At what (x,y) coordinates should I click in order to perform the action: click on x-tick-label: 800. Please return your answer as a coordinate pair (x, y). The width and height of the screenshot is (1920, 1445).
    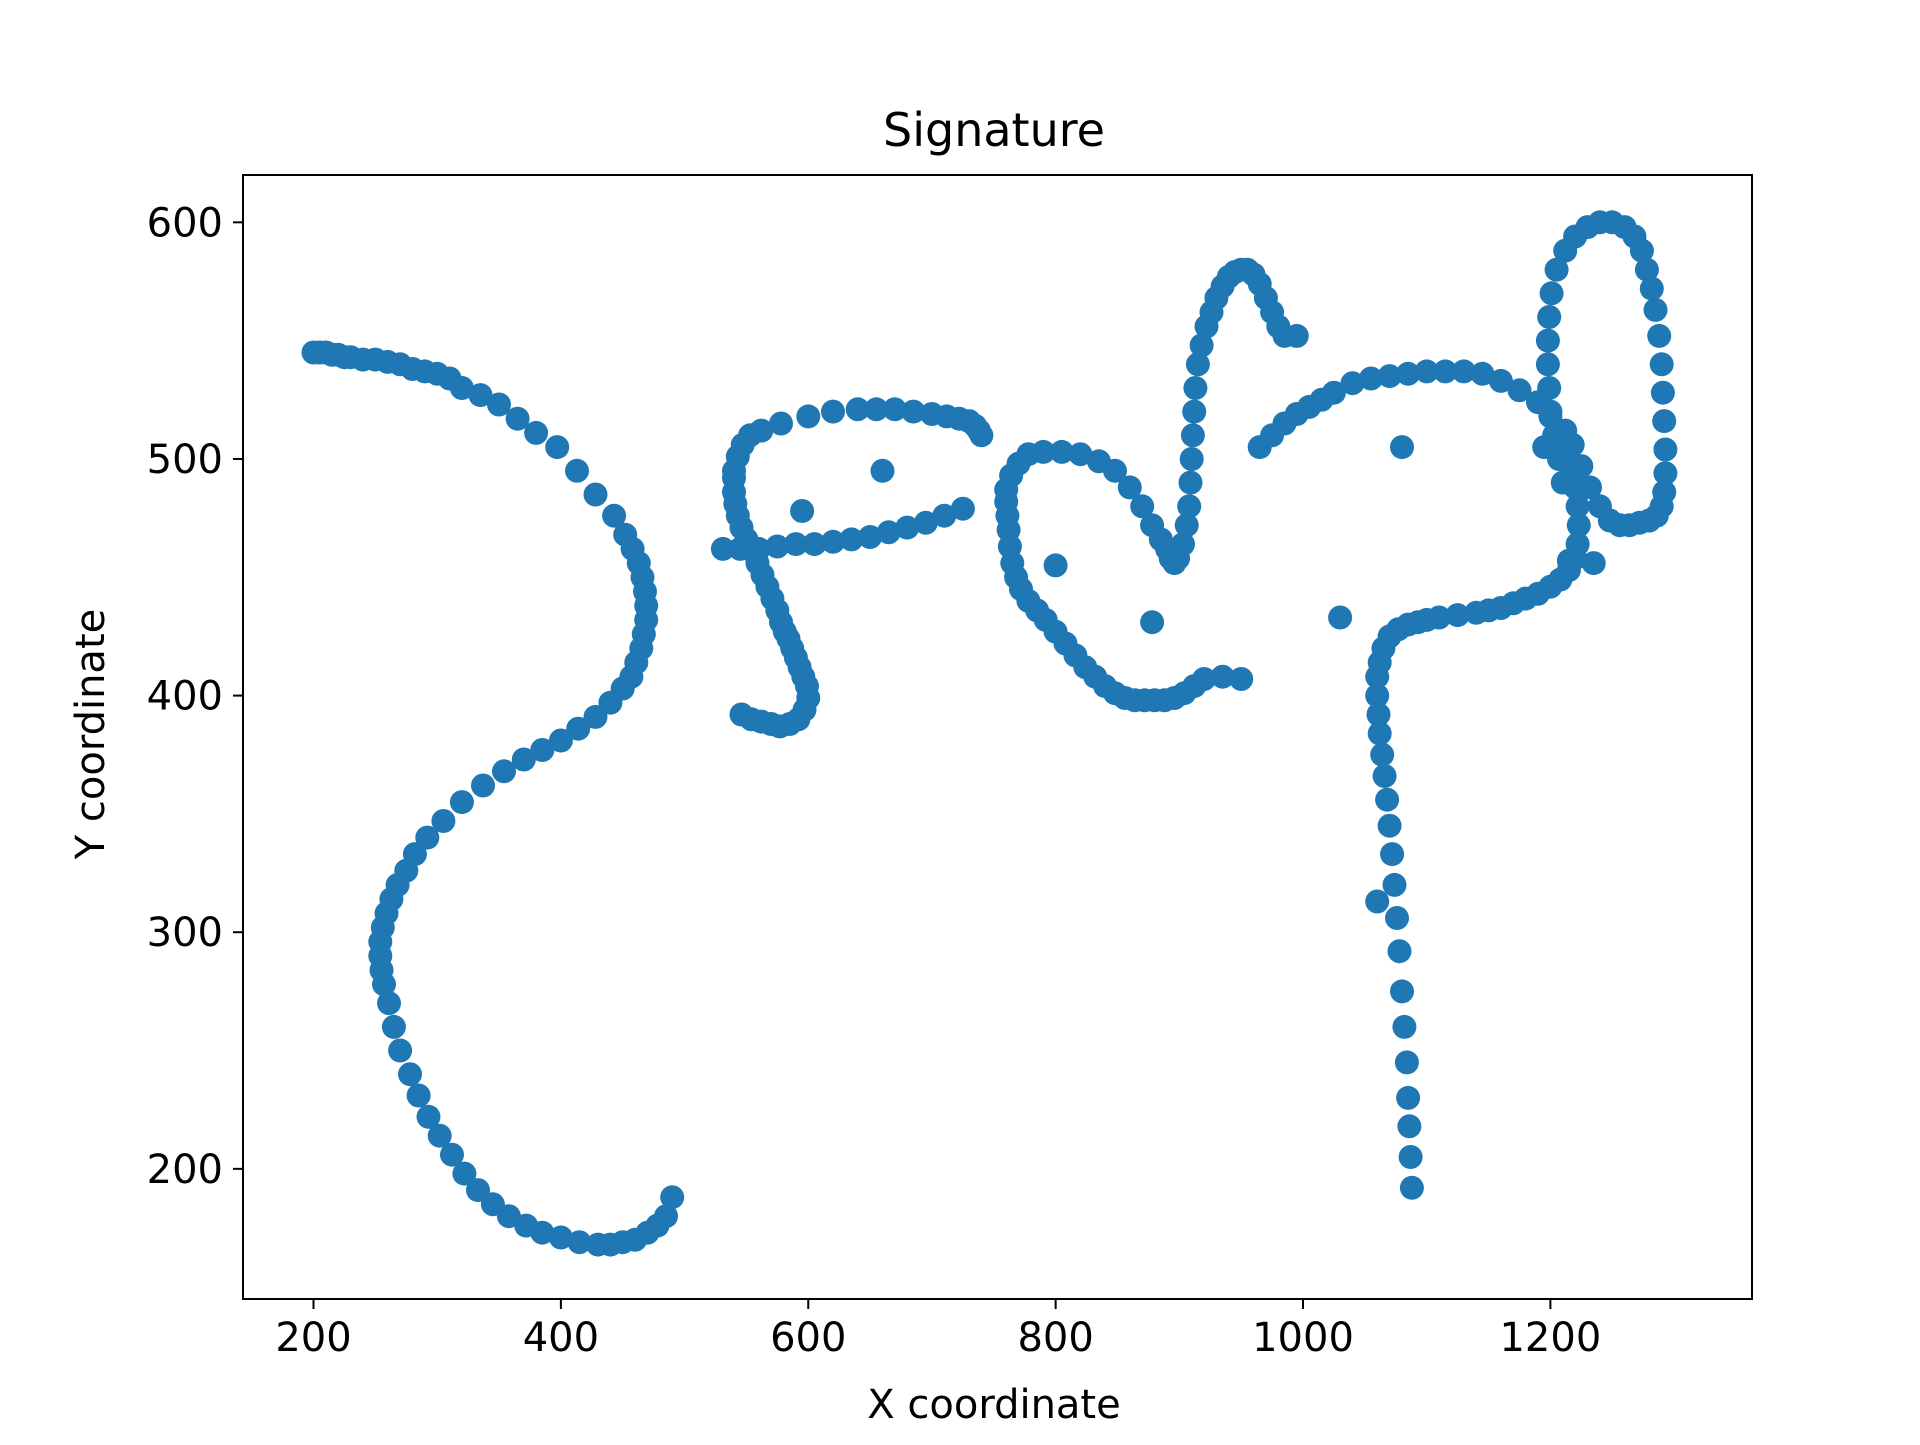
    Looking at the image, I should click on (1055, 1338).